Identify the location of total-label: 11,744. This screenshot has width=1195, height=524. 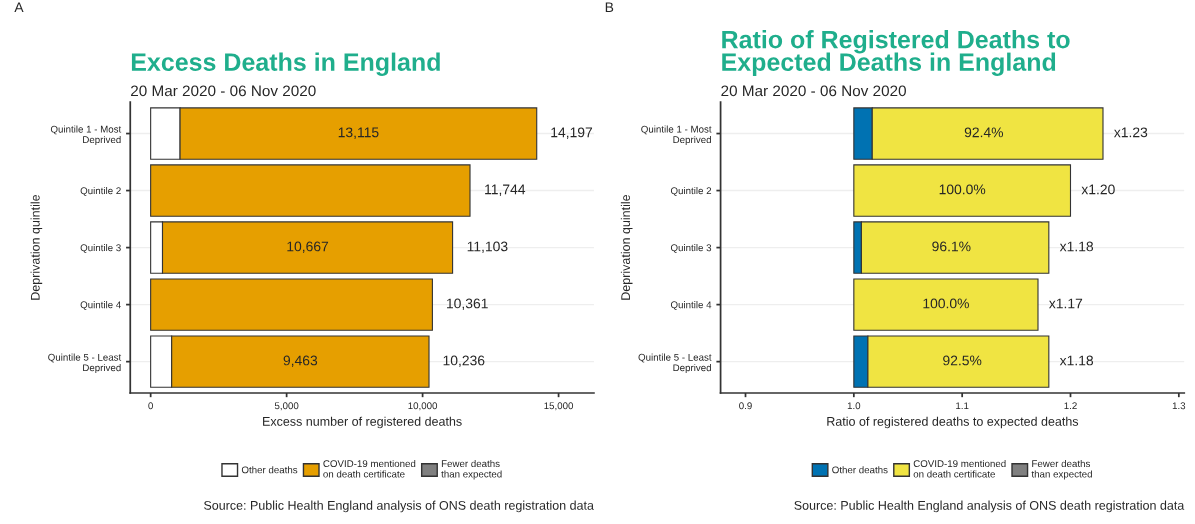
(505, 190).